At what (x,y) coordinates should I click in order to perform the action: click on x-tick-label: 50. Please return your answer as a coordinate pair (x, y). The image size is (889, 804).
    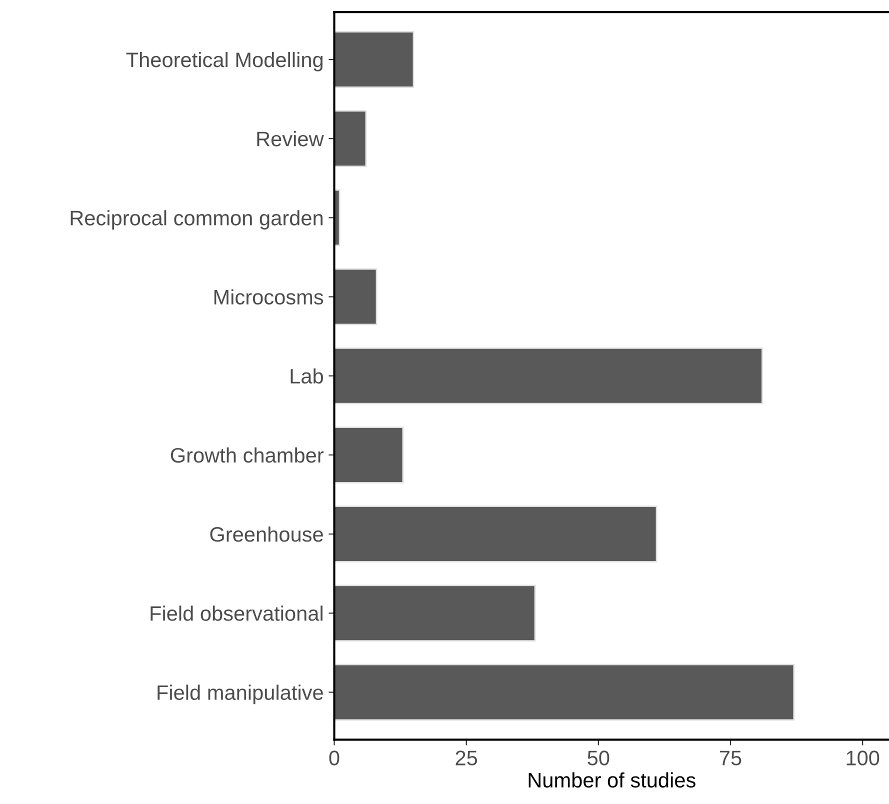
    Looking at the image, I should click on (599, 758).